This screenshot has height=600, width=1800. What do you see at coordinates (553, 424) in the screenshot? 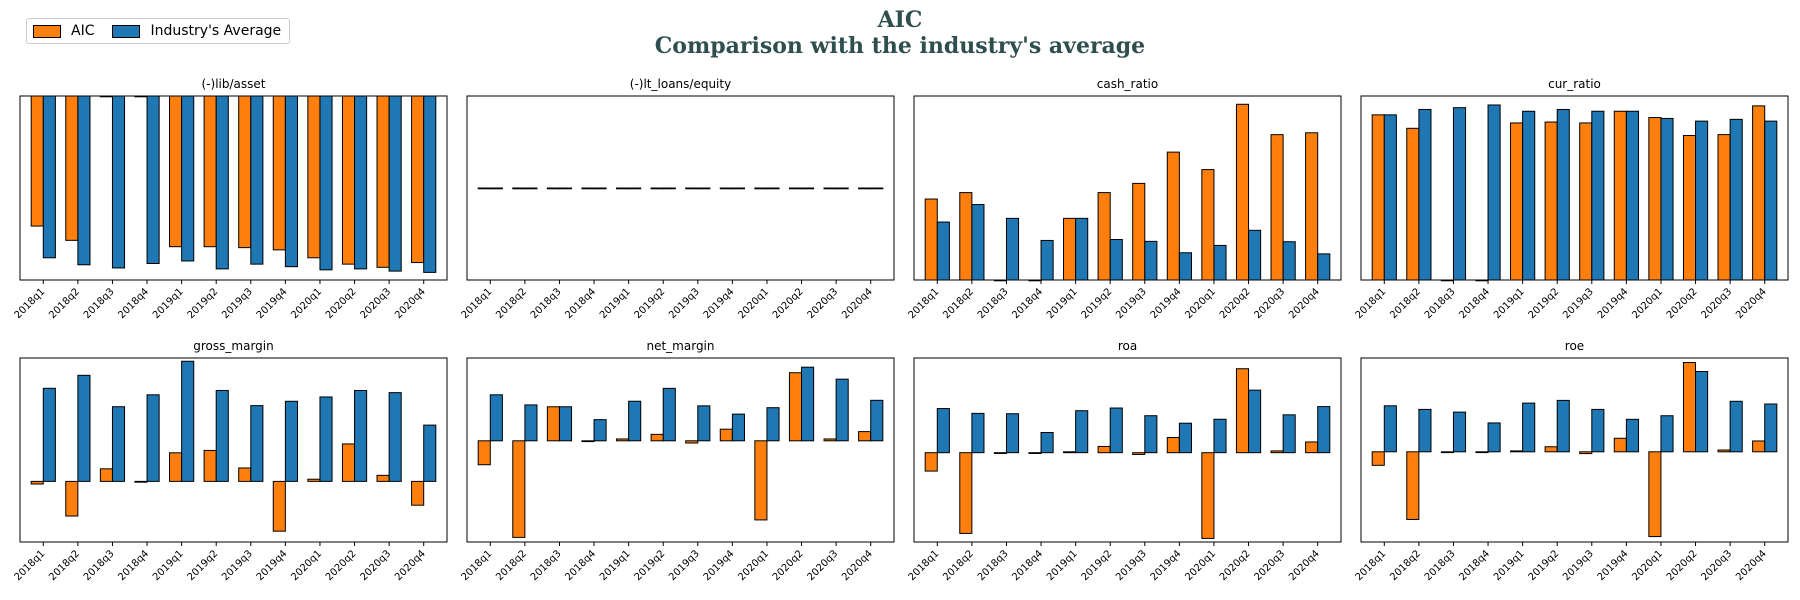
I see `bar-aic-2018q3` at bounding box center [553, 424].